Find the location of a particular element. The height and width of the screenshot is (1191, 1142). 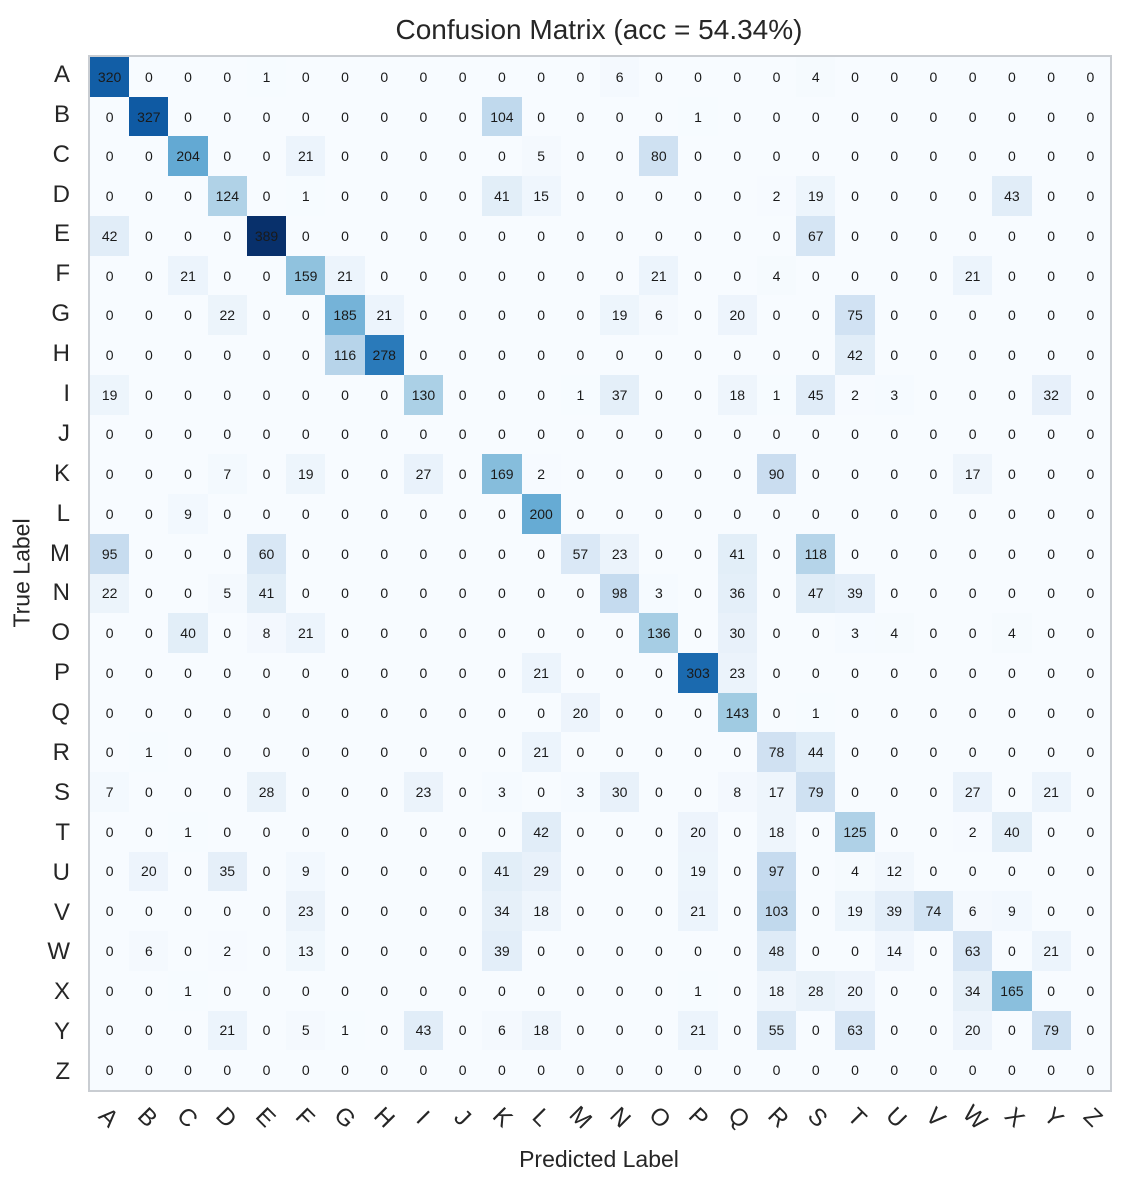

matrix-cell: 23 is located at coordinates (737, 672).